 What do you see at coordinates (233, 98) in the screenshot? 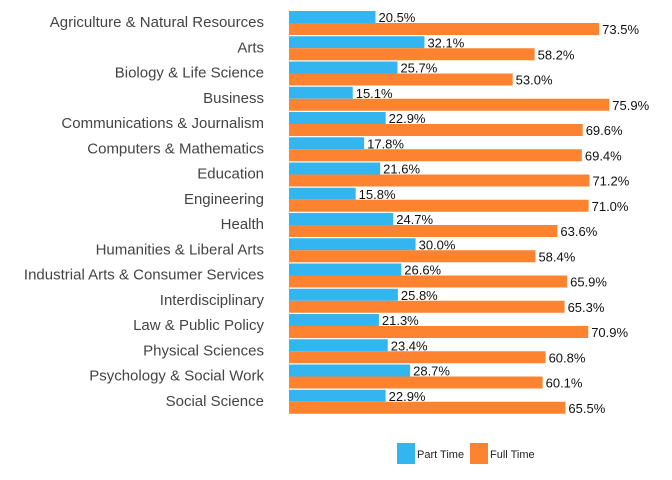
I see `category-label: Business` at bounding box center [233, 98].